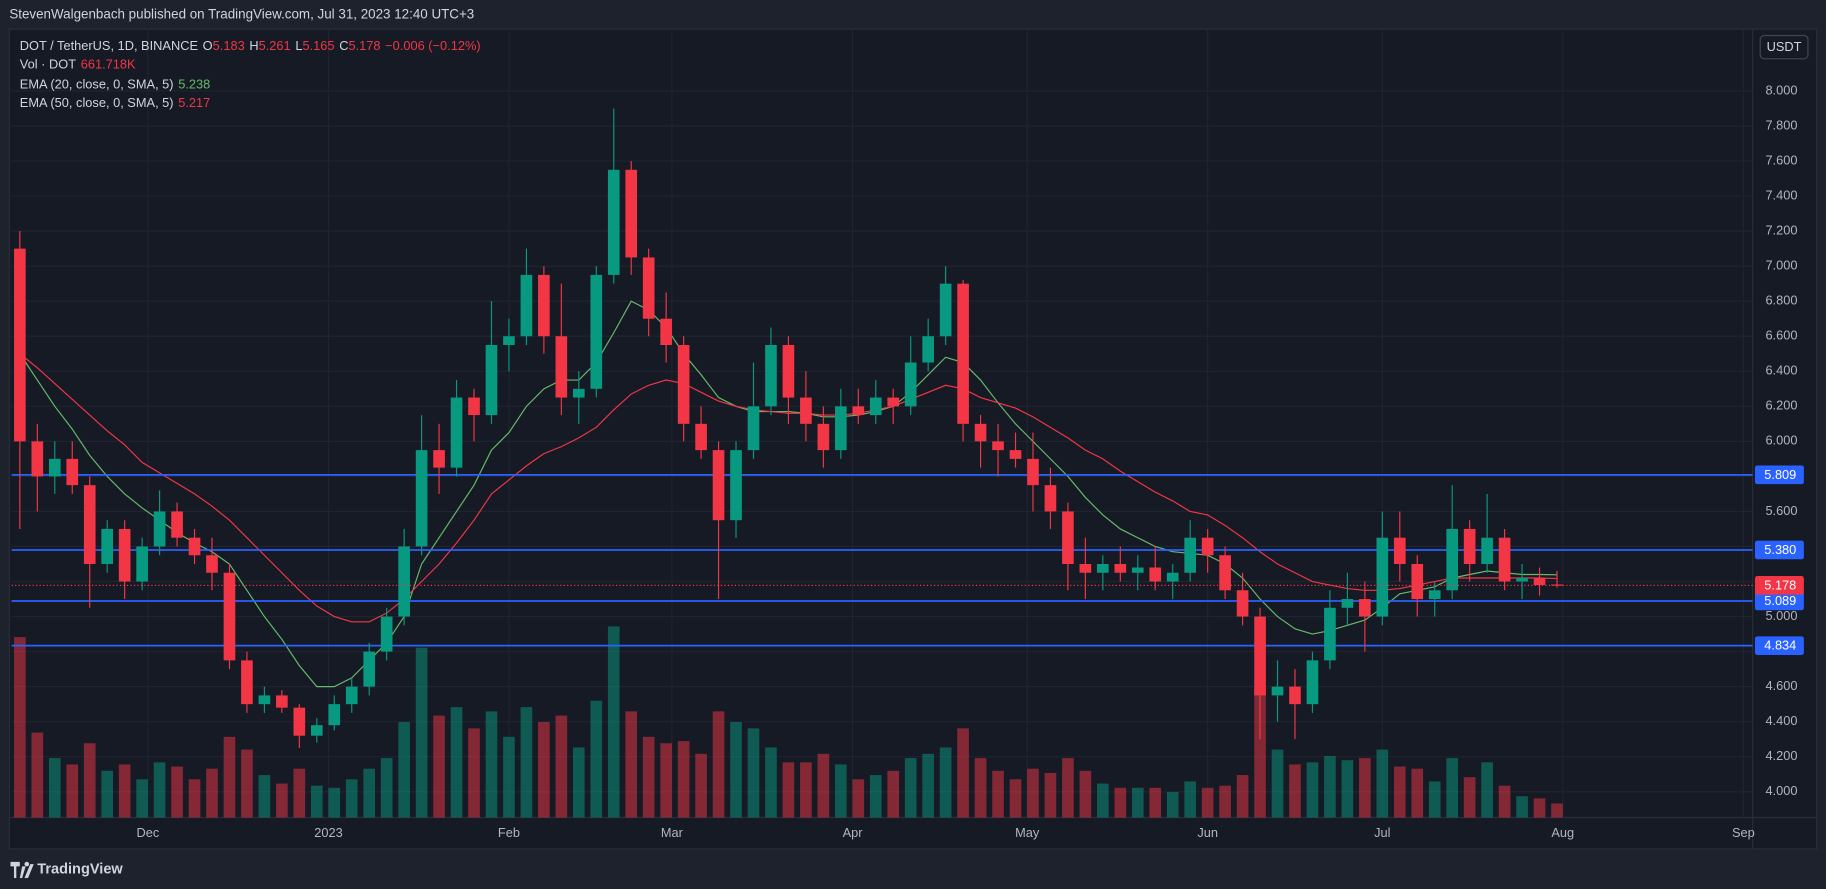  Describe the element at coordinates (672, 832) in the screenshot. I see `x-tick-label: Mar` at that location.